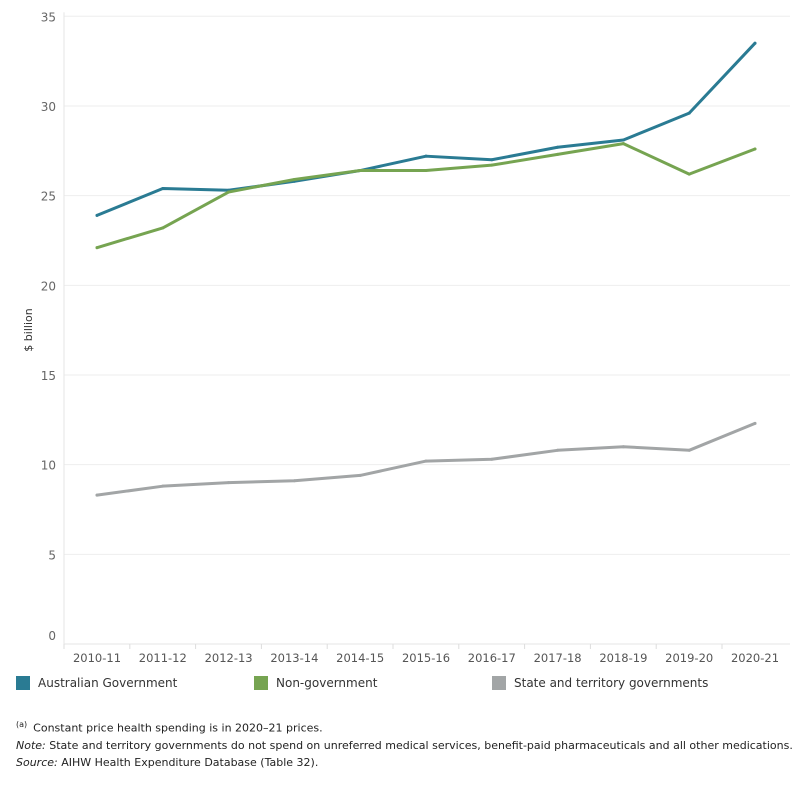  Describe the element at coordinates (52, 555) in the screenshot. I see `y-tick-label: 5` at that location.